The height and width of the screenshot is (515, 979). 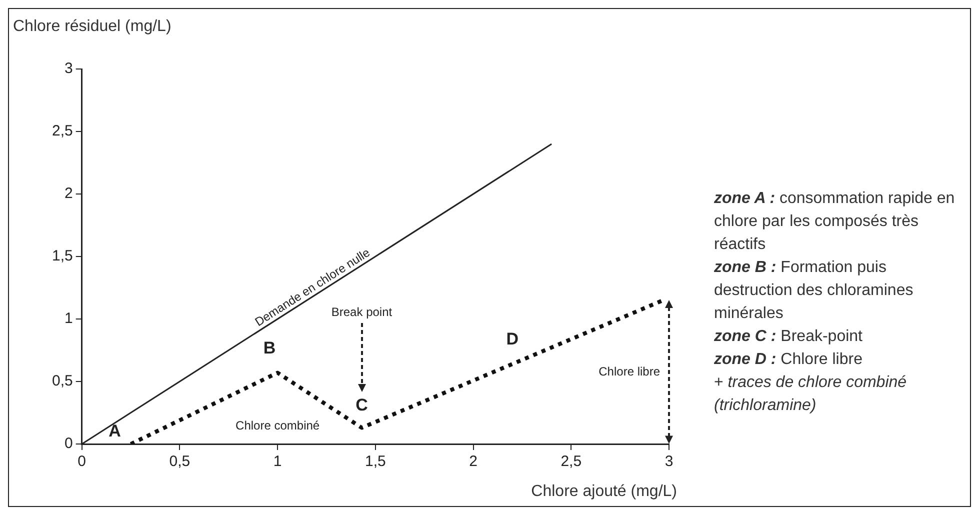 I want to click on x-tick-label: 0,5, so click(x=179, y=461).